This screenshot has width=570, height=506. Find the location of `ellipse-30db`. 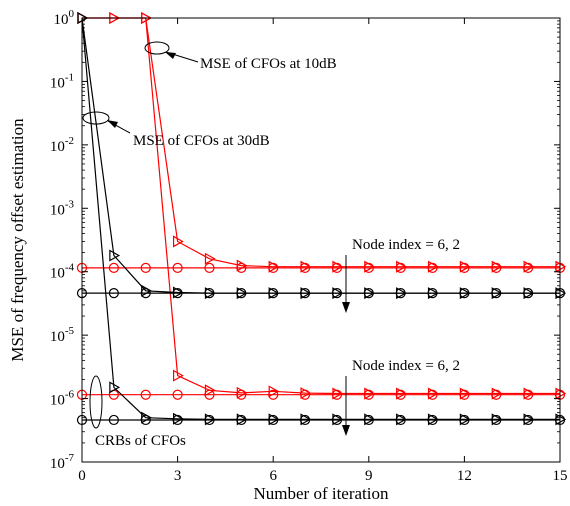

ellipse-30db is located at coordinates (96, 118).